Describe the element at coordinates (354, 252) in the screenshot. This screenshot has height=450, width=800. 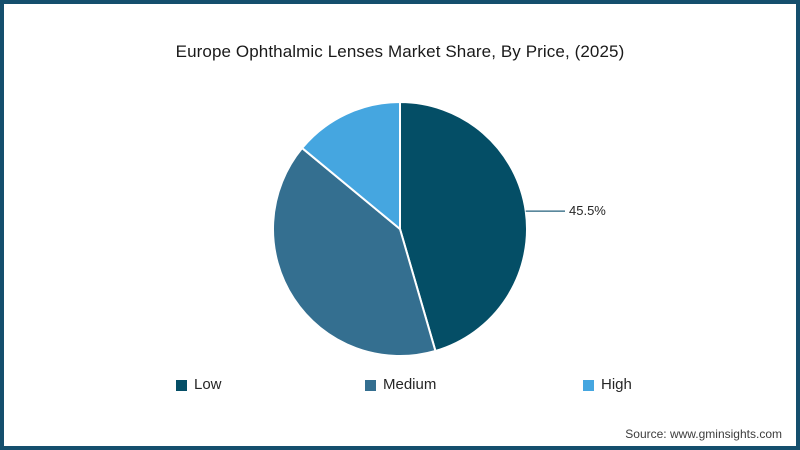
I see `pie-slice-medium` at that location.